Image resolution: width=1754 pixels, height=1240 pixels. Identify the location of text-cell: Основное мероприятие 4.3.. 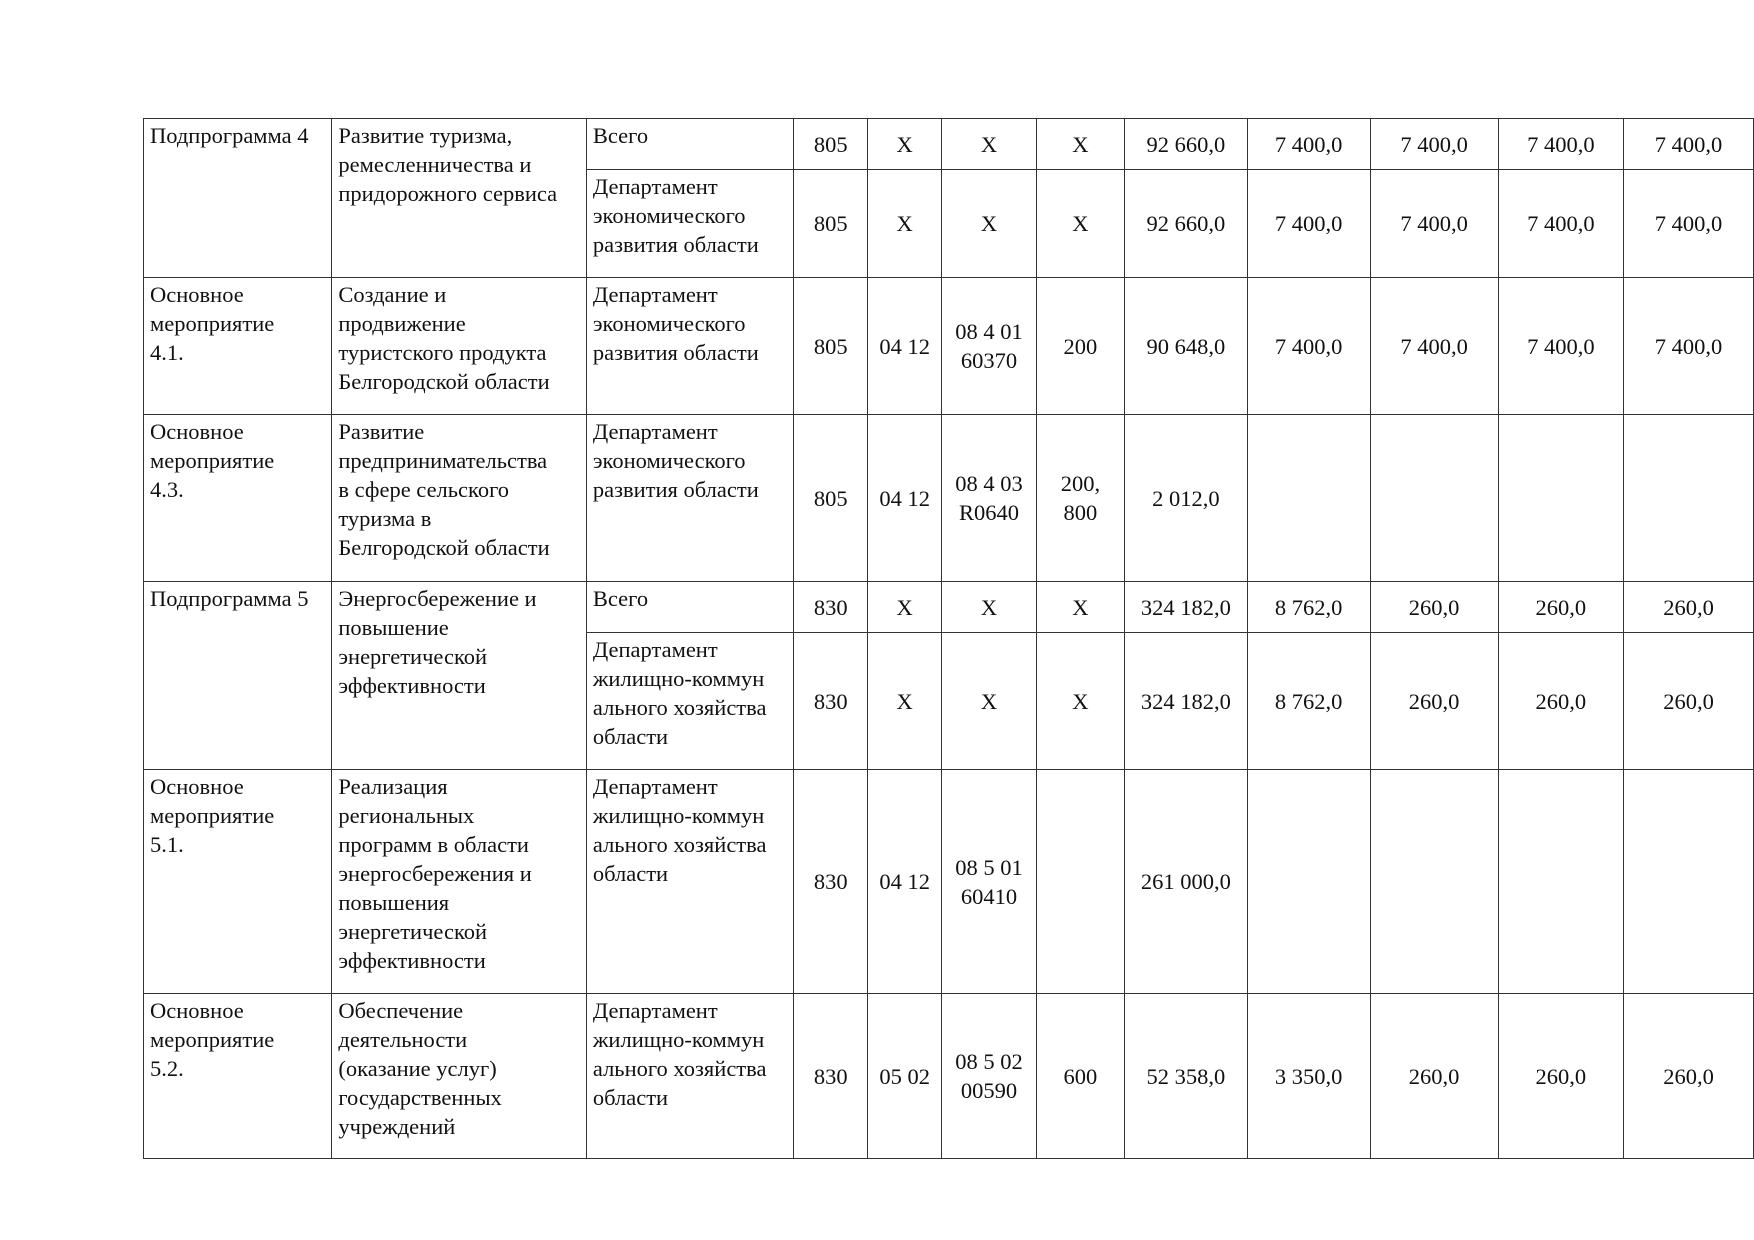
(237, 498).